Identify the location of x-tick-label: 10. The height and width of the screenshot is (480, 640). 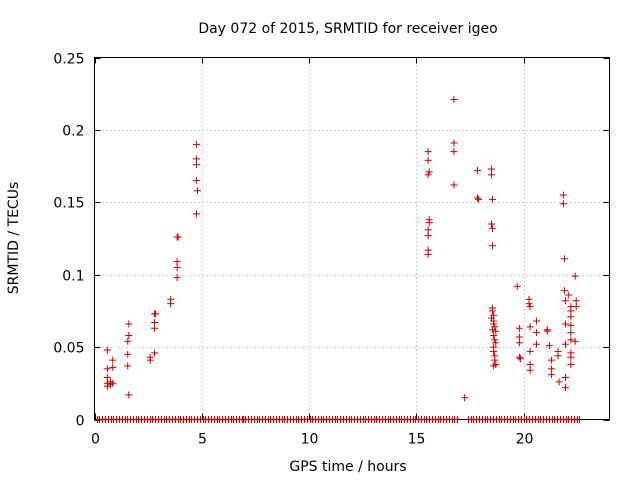
(310, 440).